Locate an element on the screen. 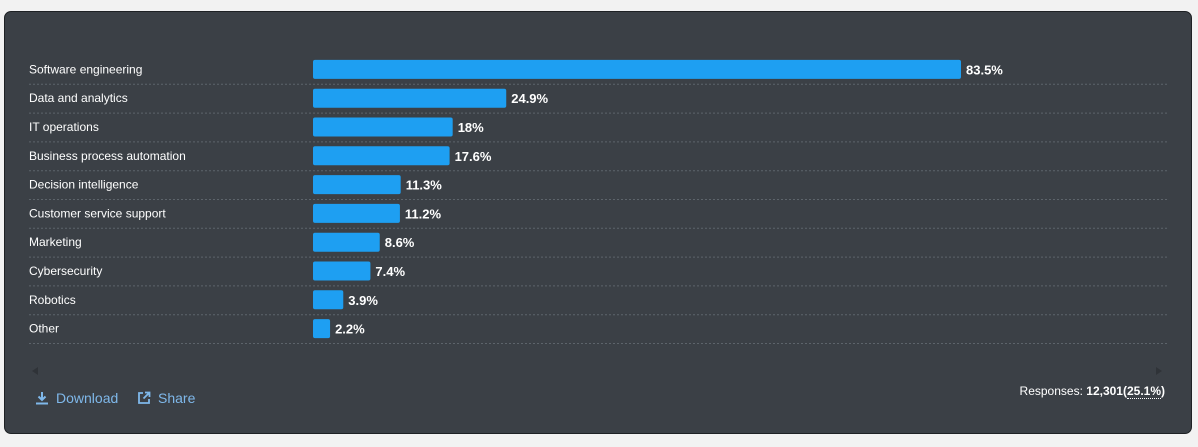  bar-value-label: 8.6% is located at coordinates (400, 242).